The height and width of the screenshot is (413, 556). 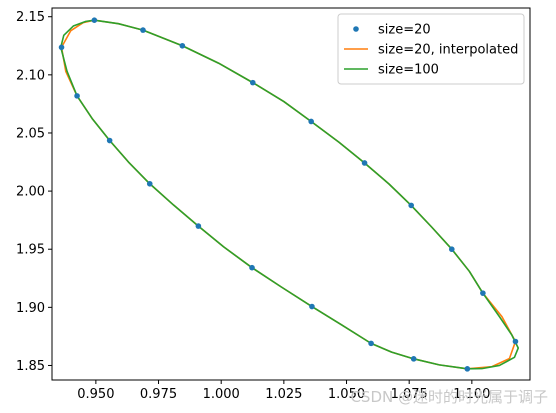 What do you see at coordinates (30, 366) in the screenshot?
I see `y-tick-label: 1.85` at bounding box center [30, 366].